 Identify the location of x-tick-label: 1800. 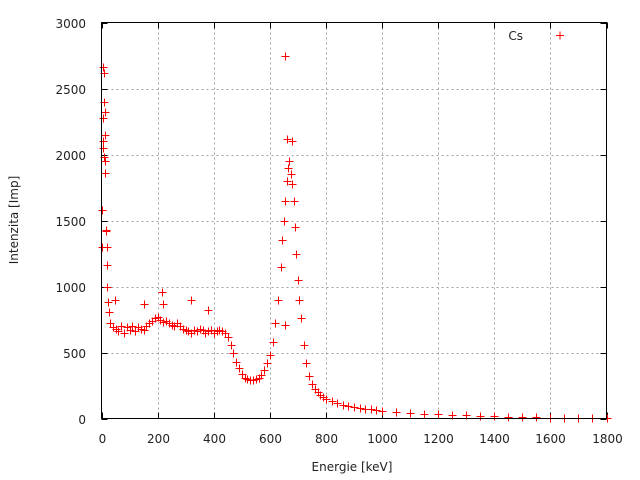
(607, 439).